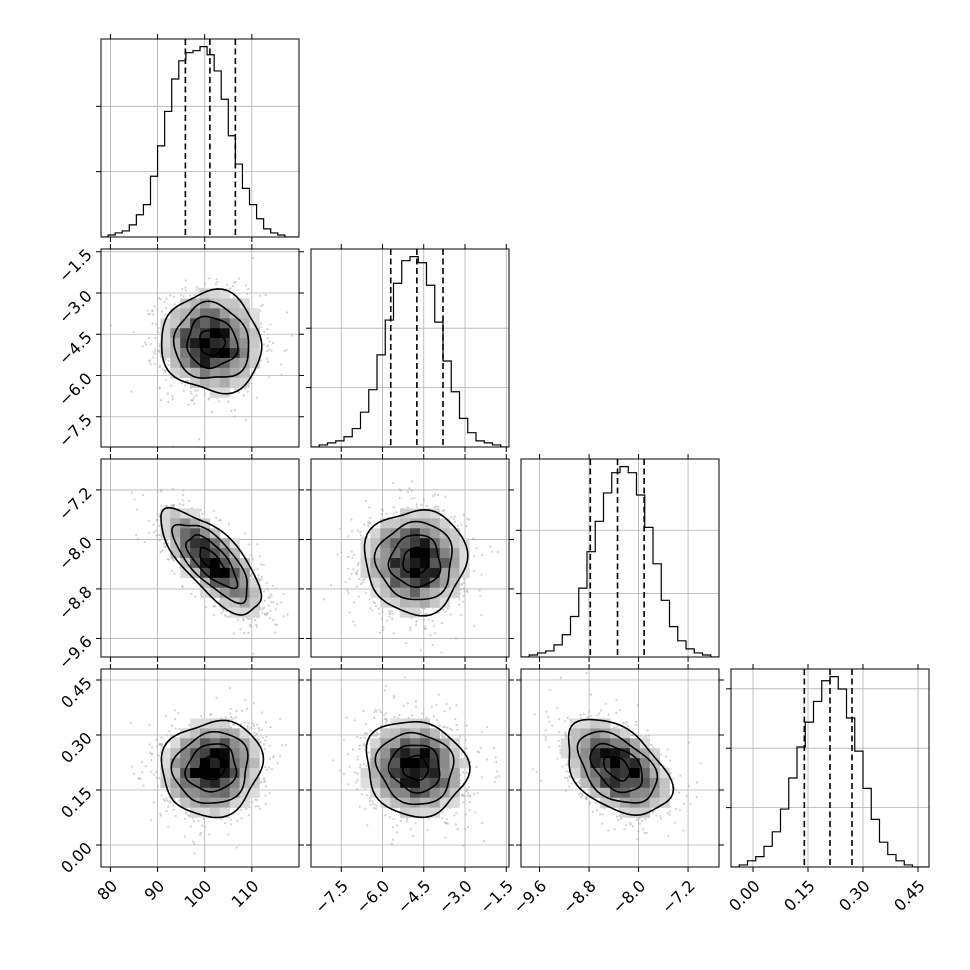  I want to click on x-tick-label-p3: 0.00, so click(744, 895).